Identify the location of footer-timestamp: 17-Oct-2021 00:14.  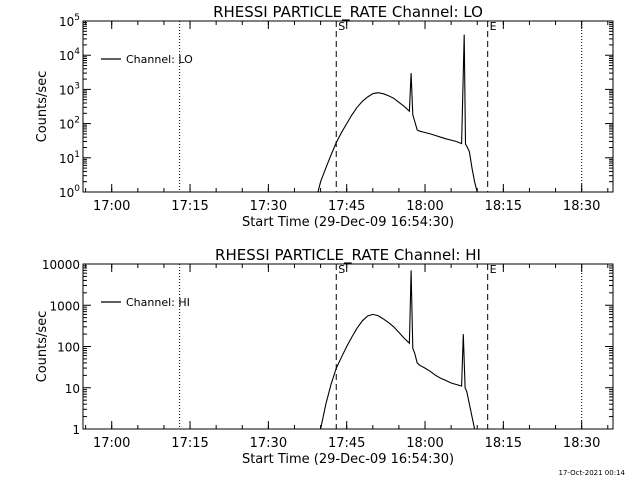
(592, 473).